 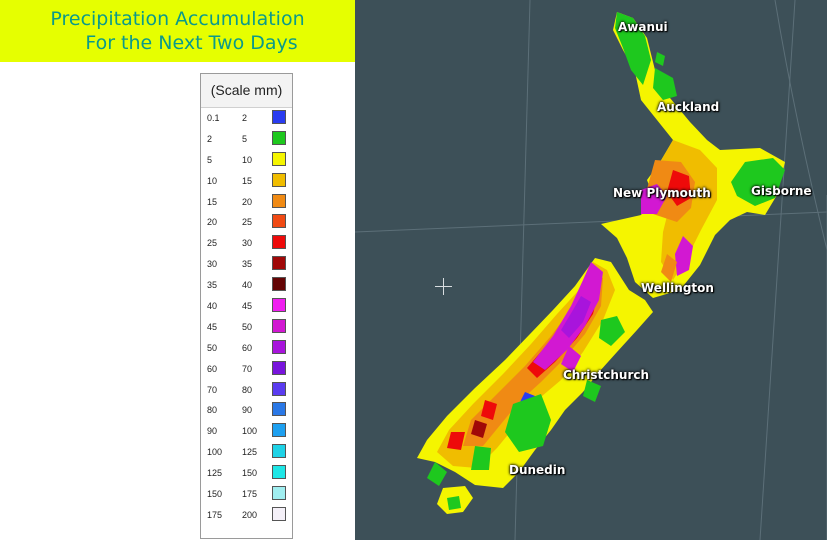 I want to click on legend-row: 175 200, so click(x=246, y=515).